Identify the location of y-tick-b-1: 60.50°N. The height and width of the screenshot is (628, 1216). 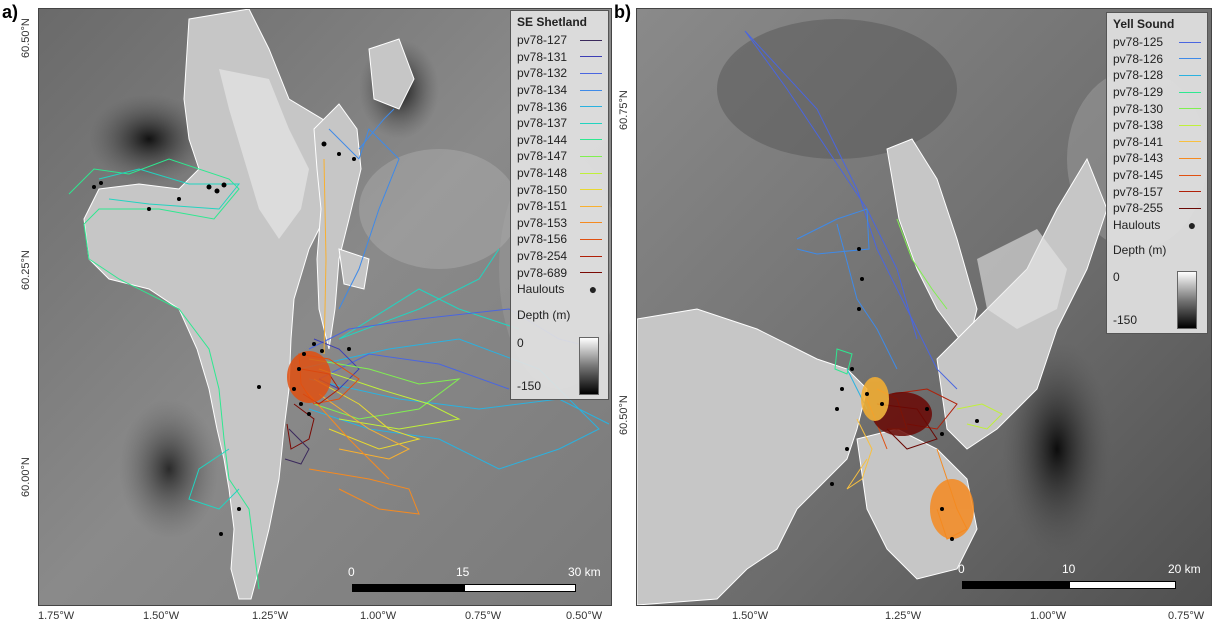
(624, 415).